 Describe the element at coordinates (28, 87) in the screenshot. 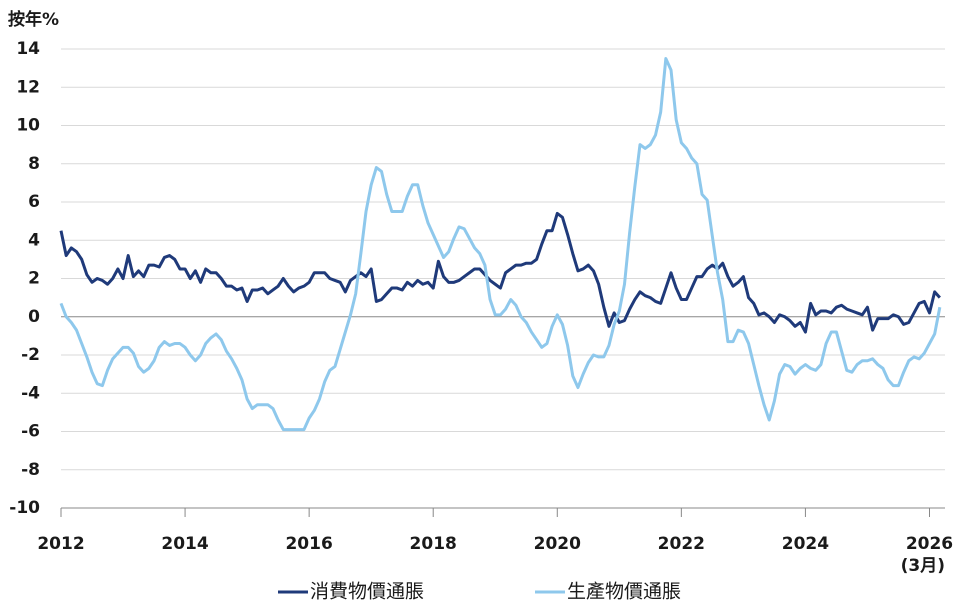

I see `y-tick-label: 12` at that location.